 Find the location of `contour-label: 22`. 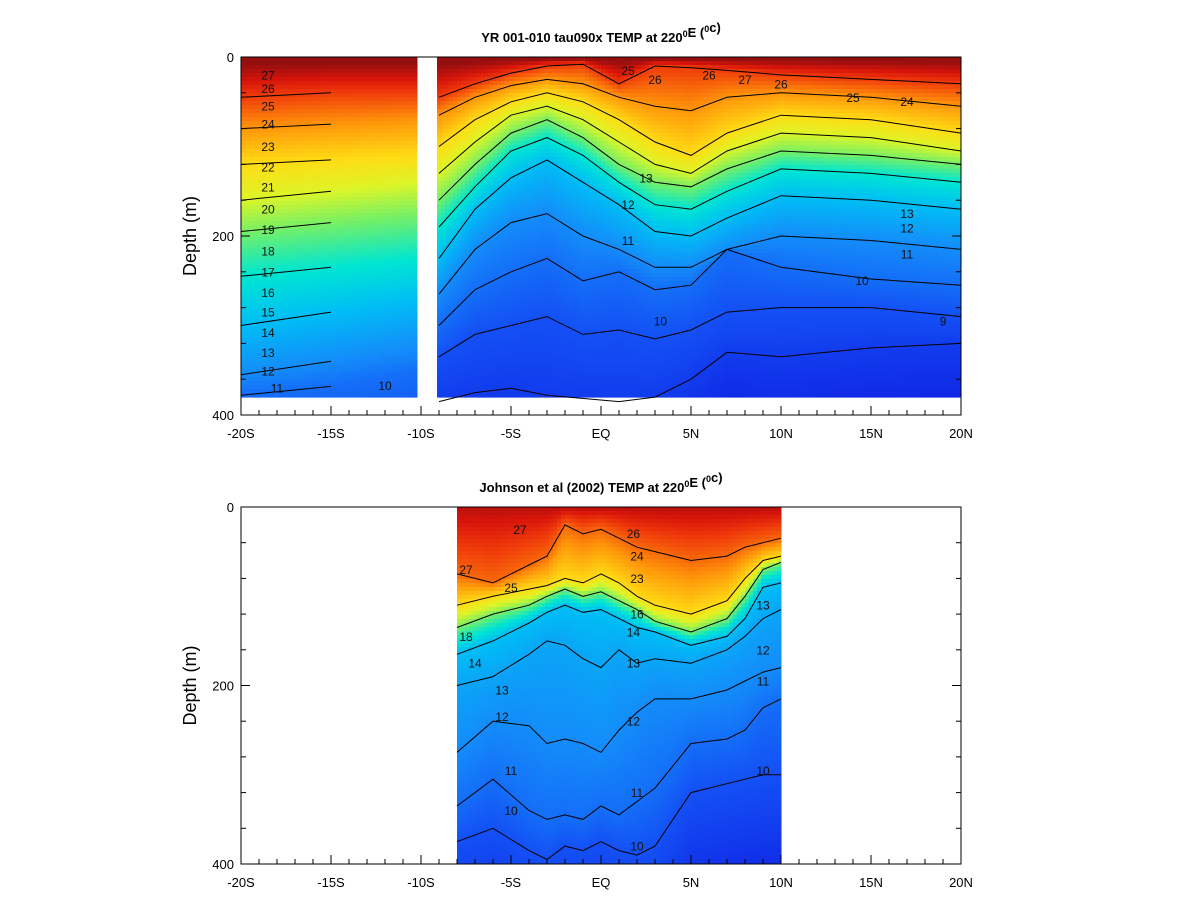

contour-label: 22 is located at coordinates (268, 168).